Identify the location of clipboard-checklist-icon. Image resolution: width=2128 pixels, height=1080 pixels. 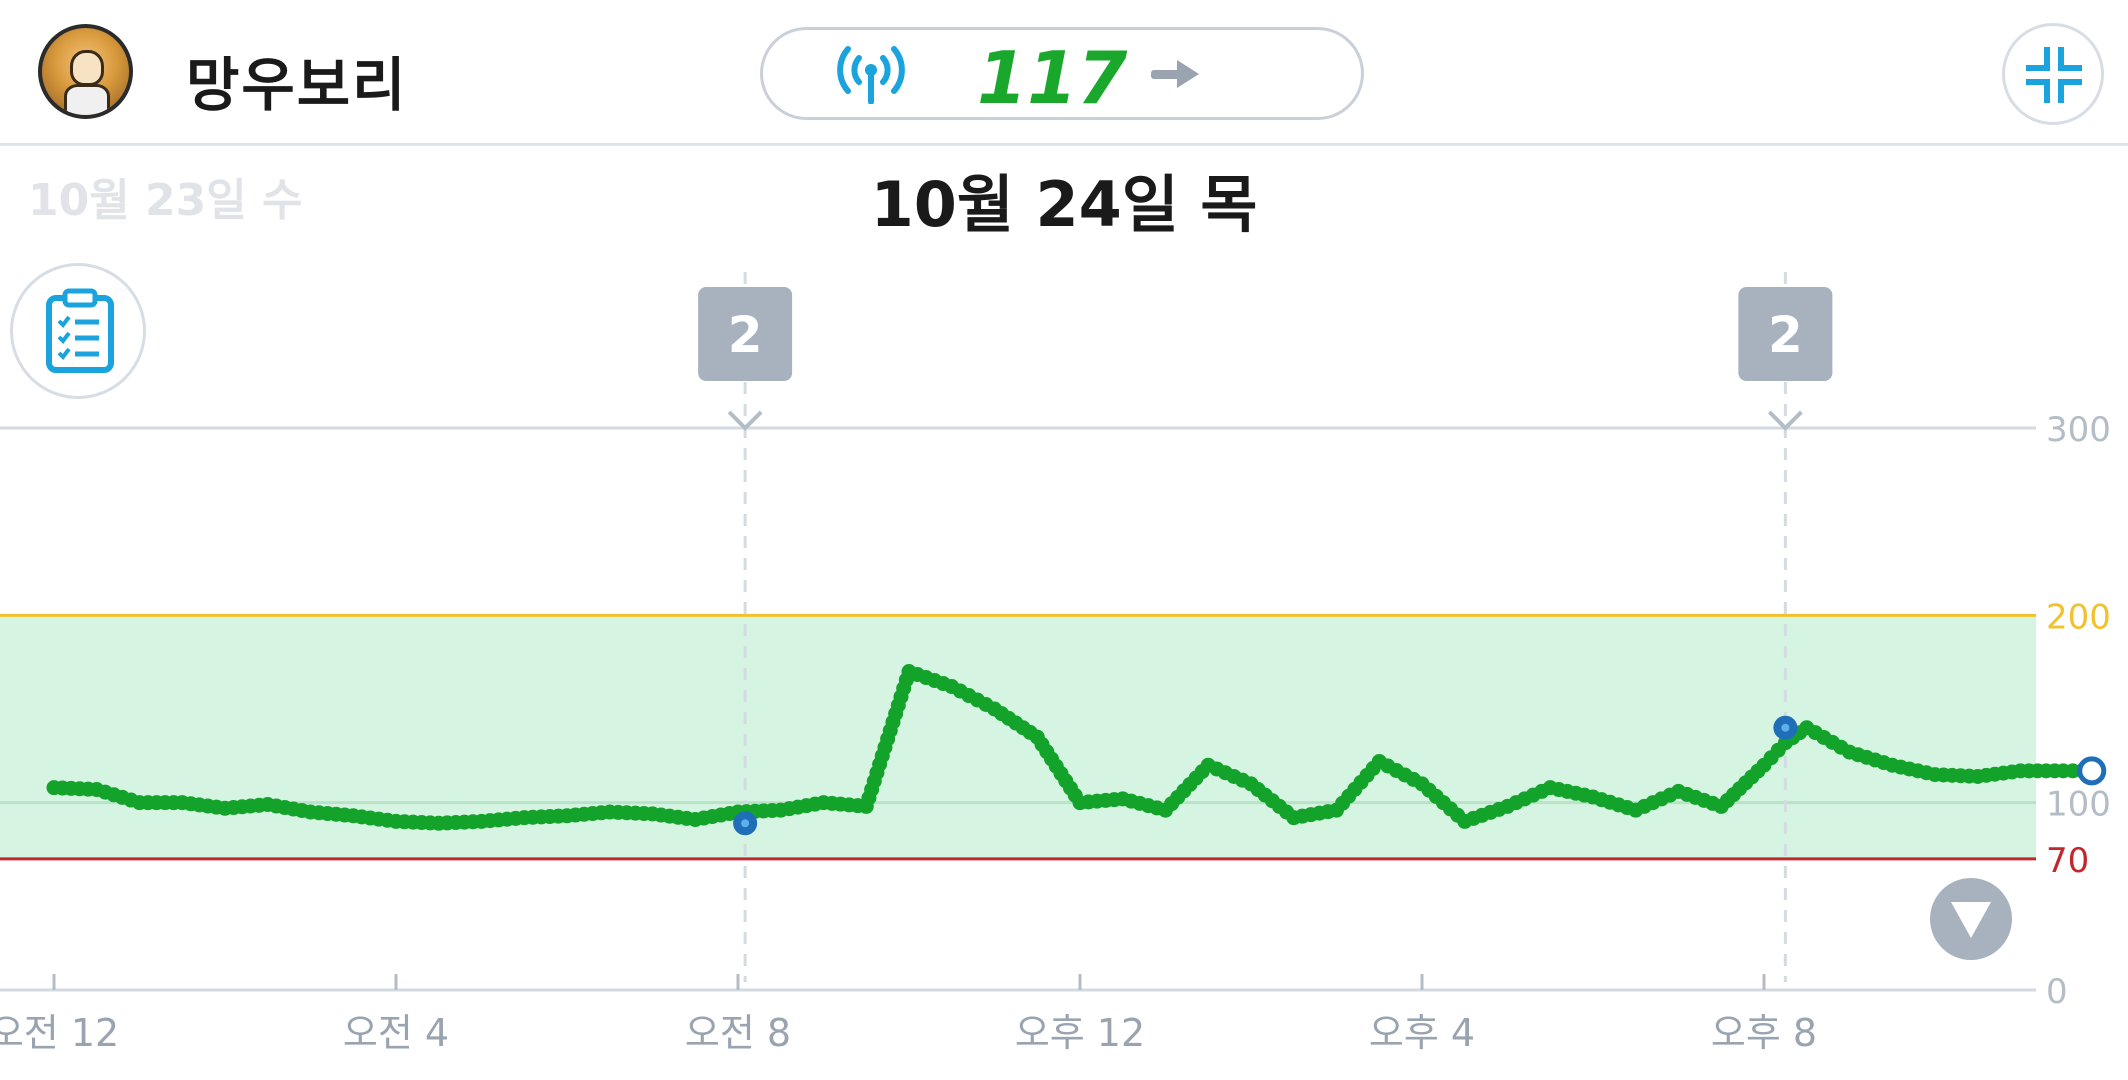
(80, 330).